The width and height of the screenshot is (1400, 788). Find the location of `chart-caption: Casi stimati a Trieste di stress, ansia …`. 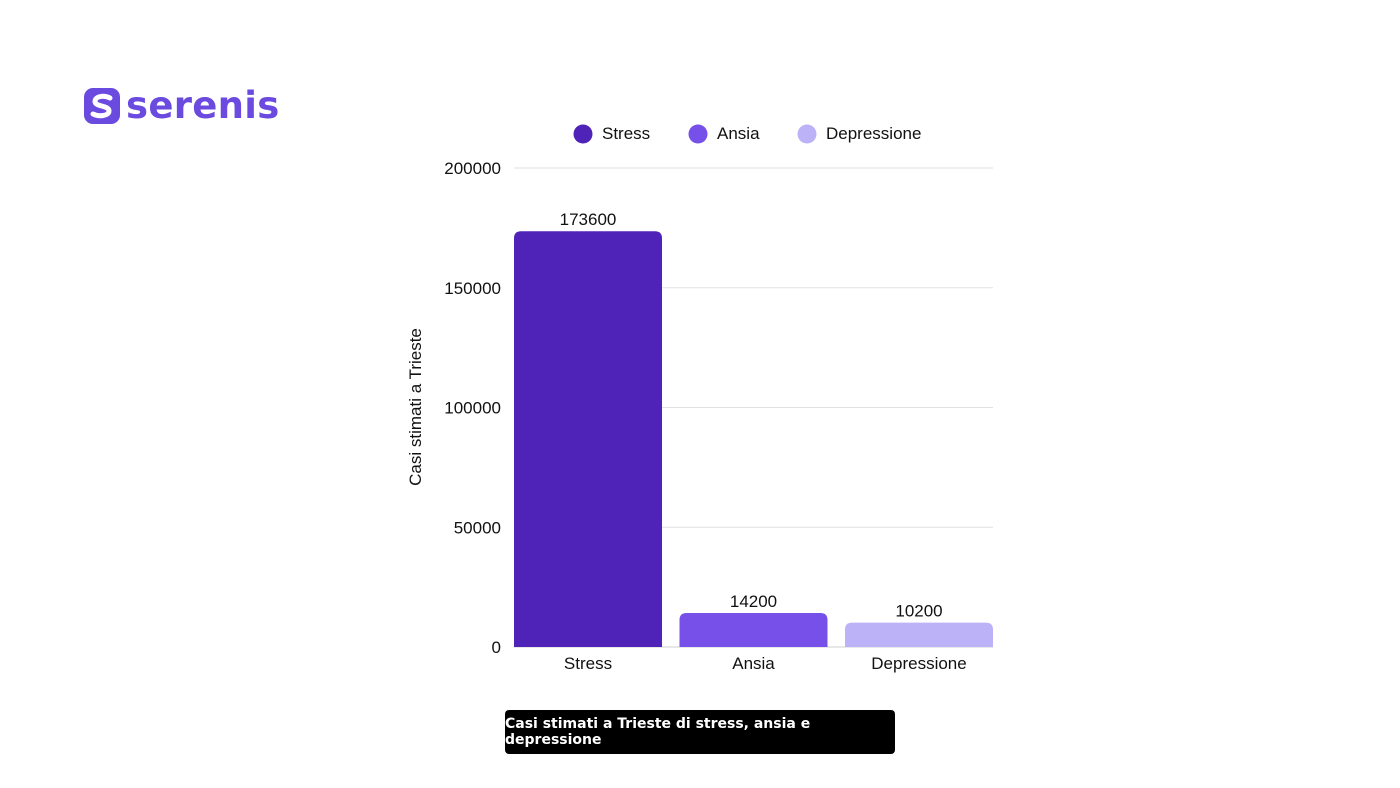

chart-caption: Casi stimati a Trieste di stress, ansia … is located at coordinates (700, 732).